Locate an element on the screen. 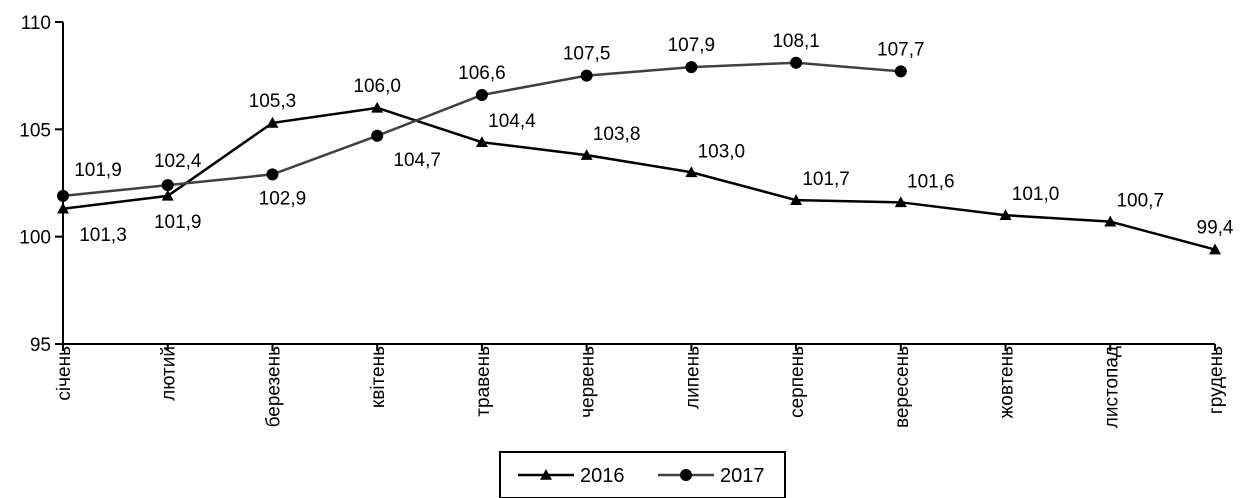 Image resolution: width=1242 pixels, height=498 pixels. x-category-label: грудень is located at coordinates (1216, 380).